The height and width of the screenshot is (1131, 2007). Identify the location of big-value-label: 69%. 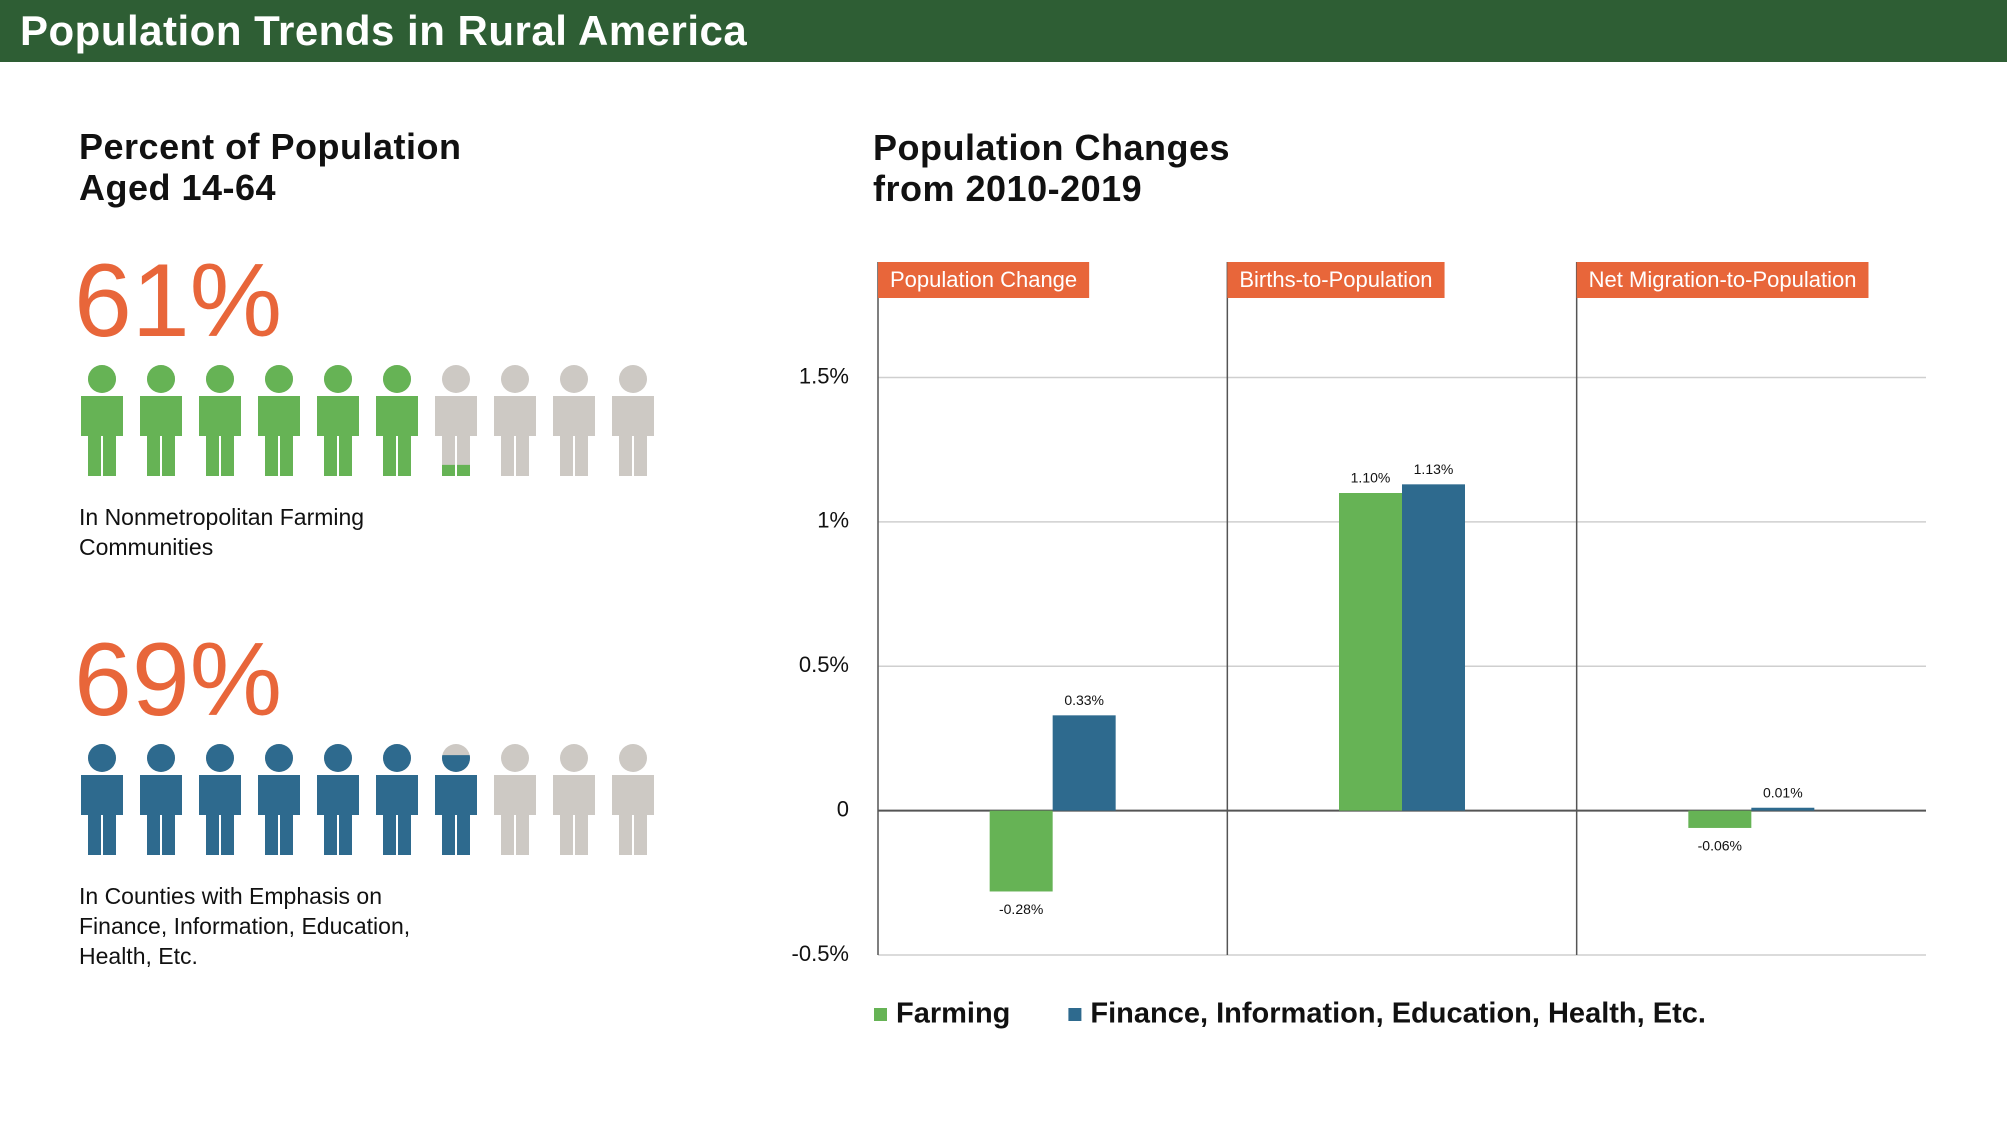
(178, 680).